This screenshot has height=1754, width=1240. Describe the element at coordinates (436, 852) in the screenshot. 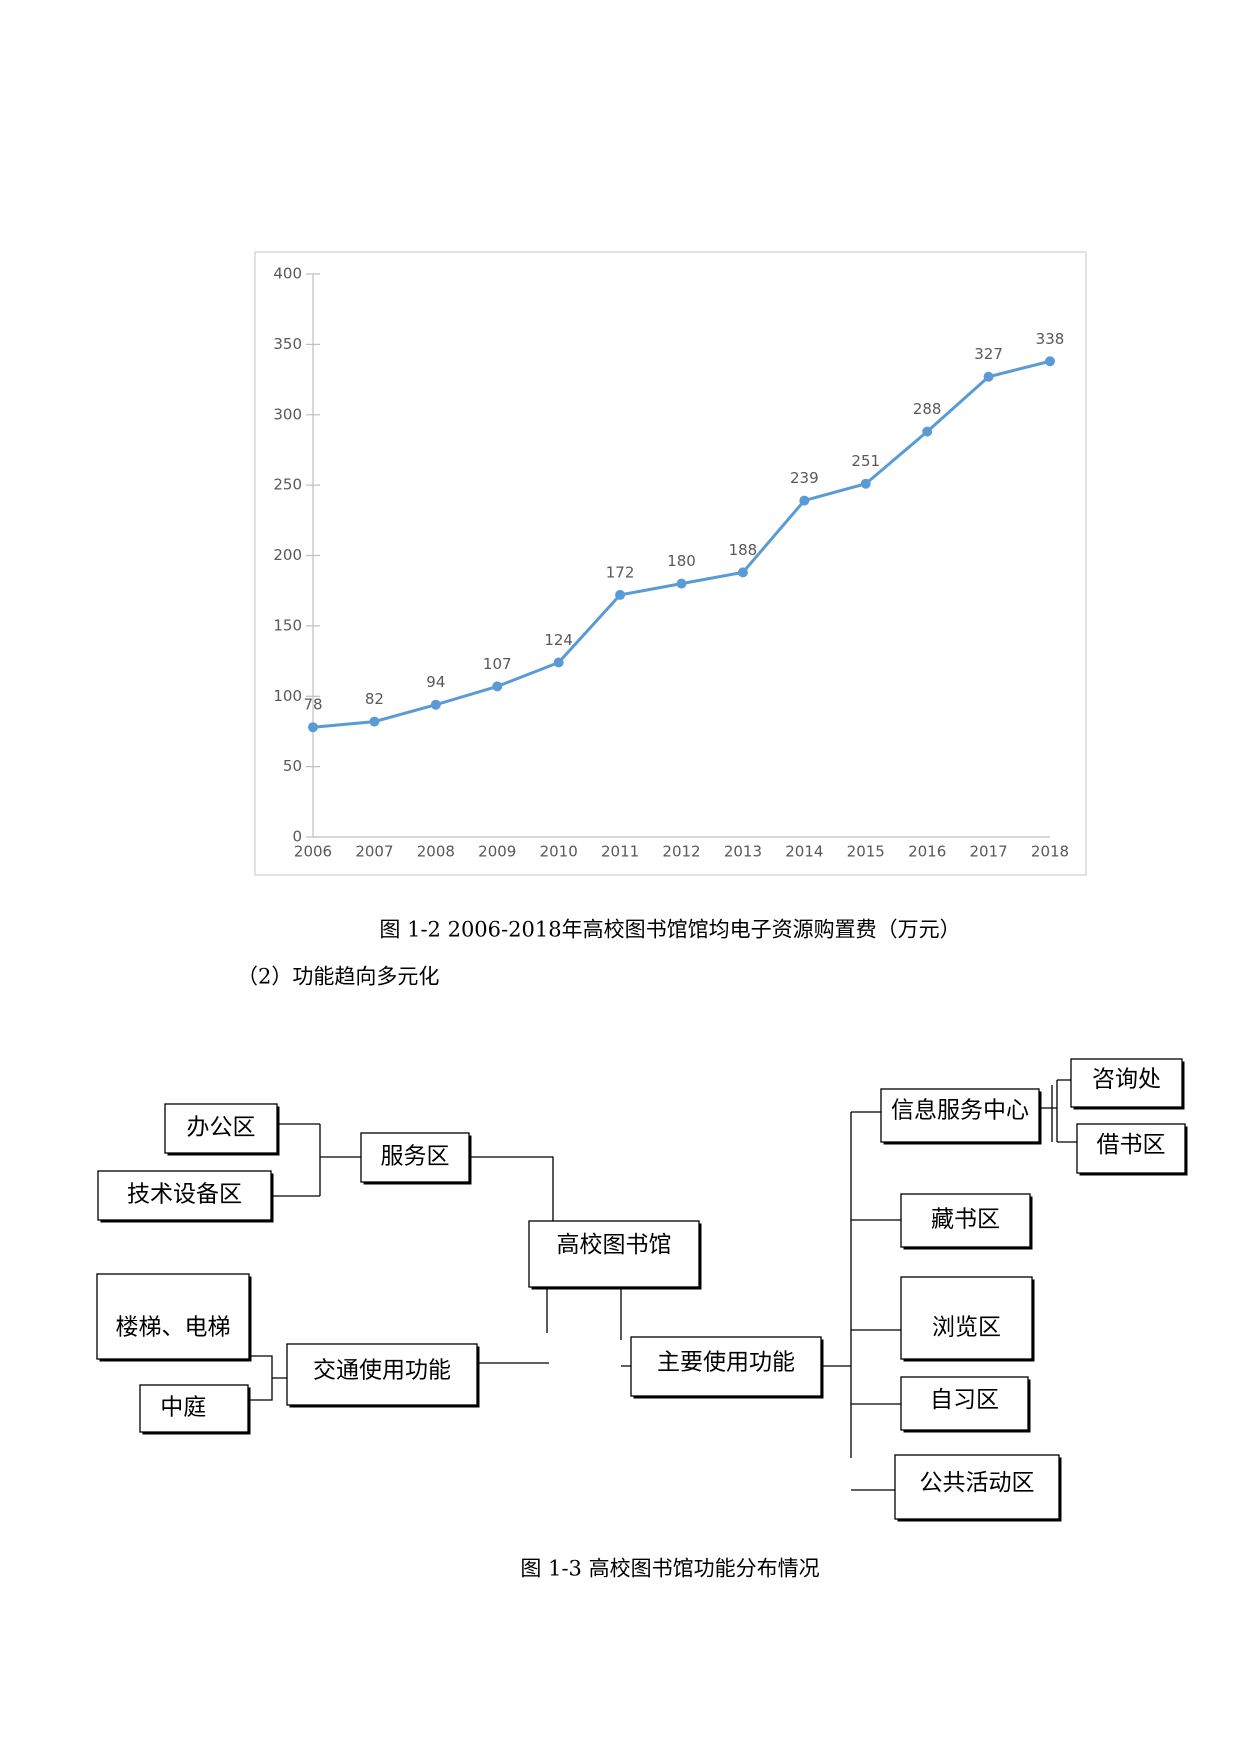

I see `x-tick-label: 2008` at that location.